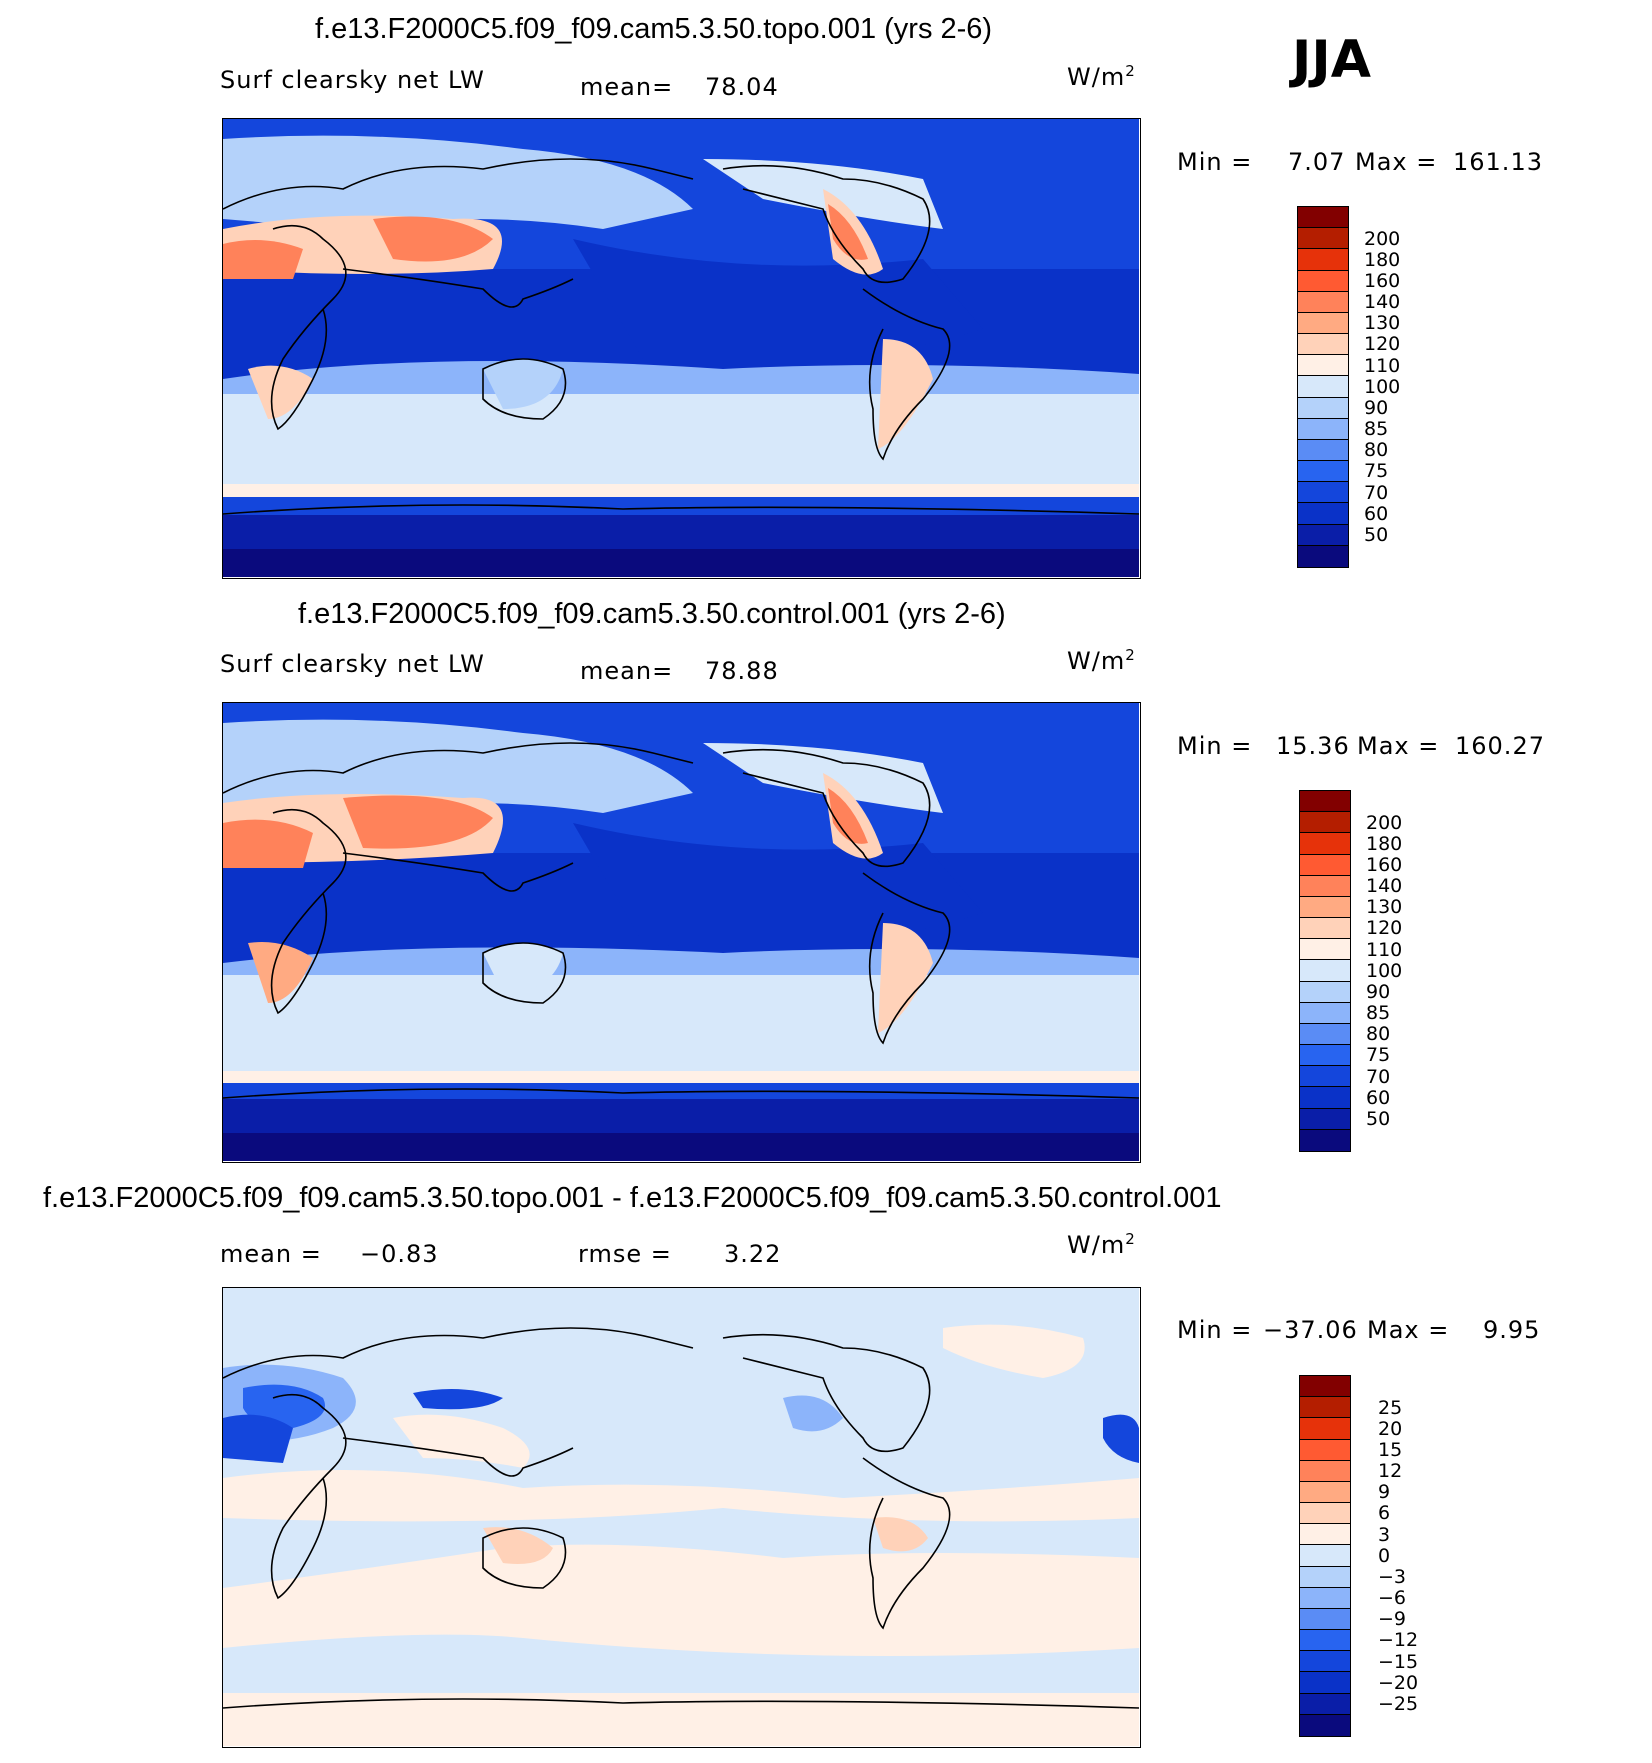 Image resolution: width=1652 pixels, height=1763 pixels. Describe the element at coordinates (1376, 471) in the screenshot. I see `colorbar-label: 75` at that location.